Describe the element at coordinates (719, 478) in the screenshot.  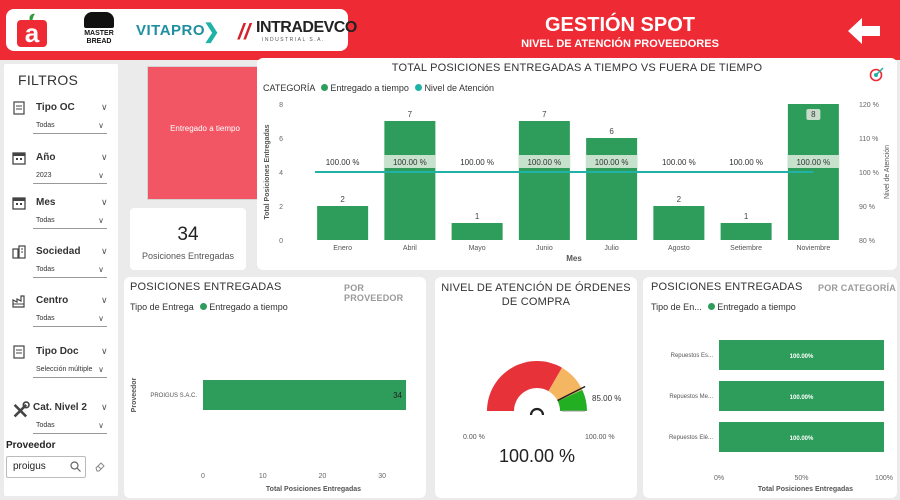
I see `x-tick-label: 0%` at that location.